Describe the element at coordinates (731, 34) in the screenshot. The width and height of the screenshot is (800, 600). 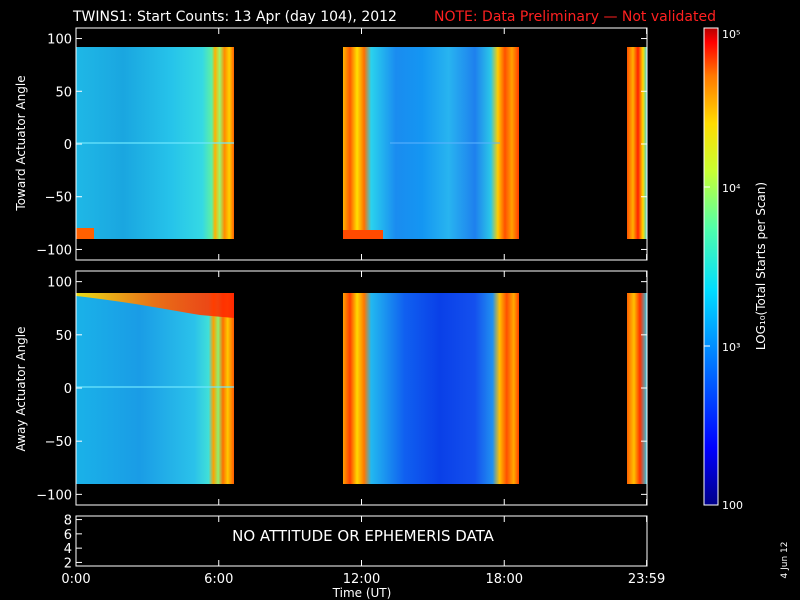
I see `colorbar-tick-label: 10⁵` at that location.